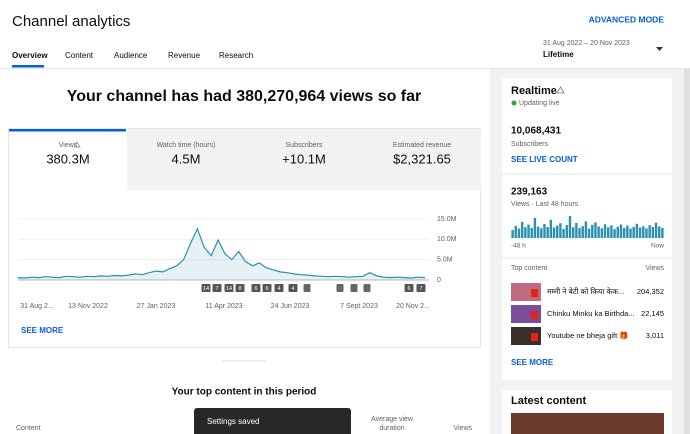 This screenshot has width=690, height=434. What do you see at coordinates (184, 55) in the screenshot?
I see `tab: Revenue` at bounding box center [184, 55].